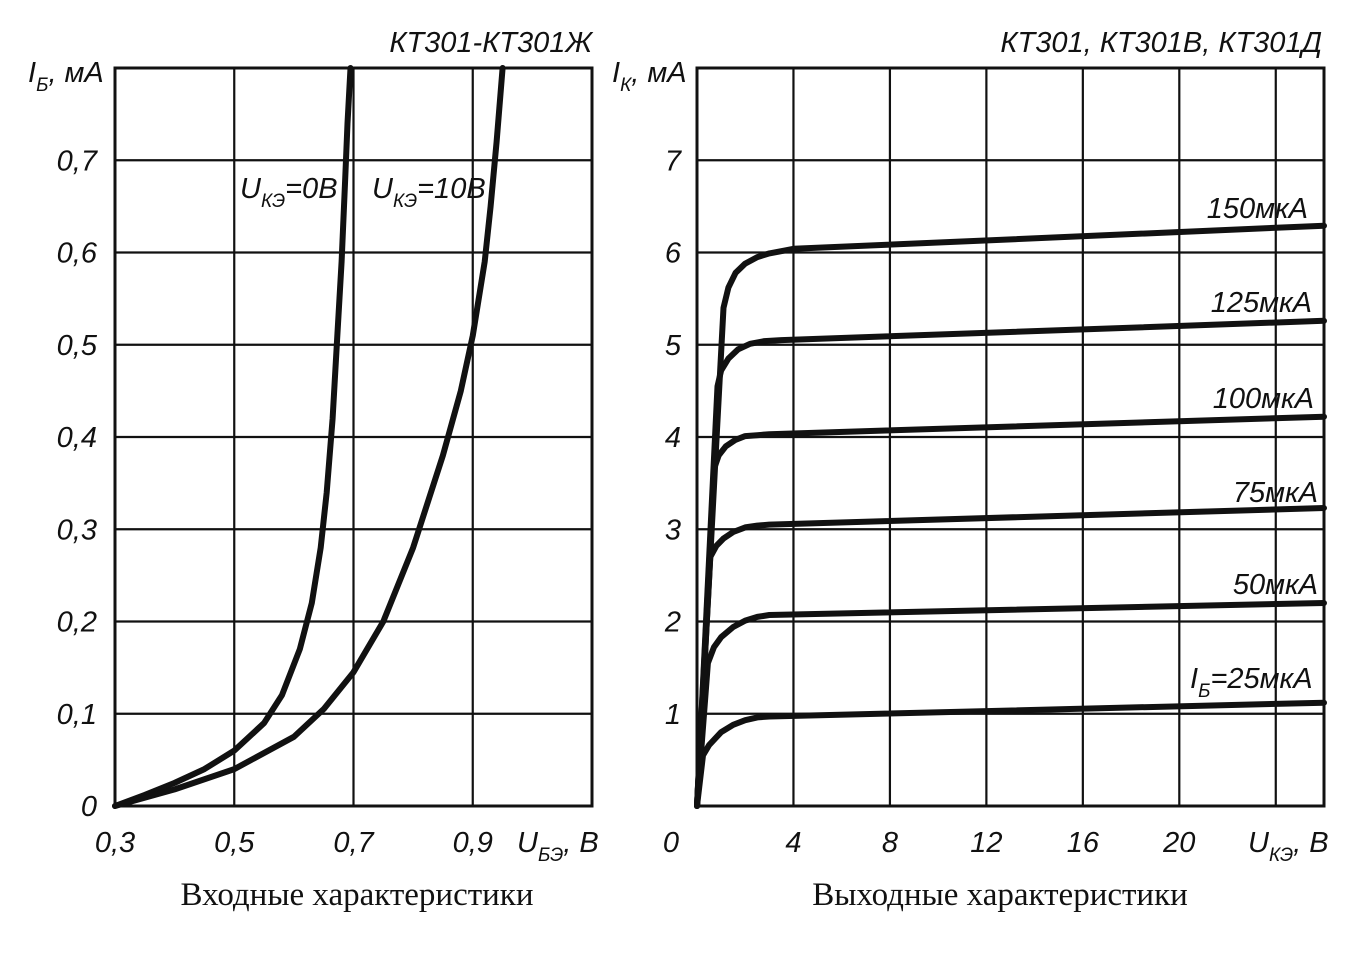  What do you see at coordinates (674, 161) in the screenshot?
I see `right-y-tick-6: 7` at bounding box center [674, 161].